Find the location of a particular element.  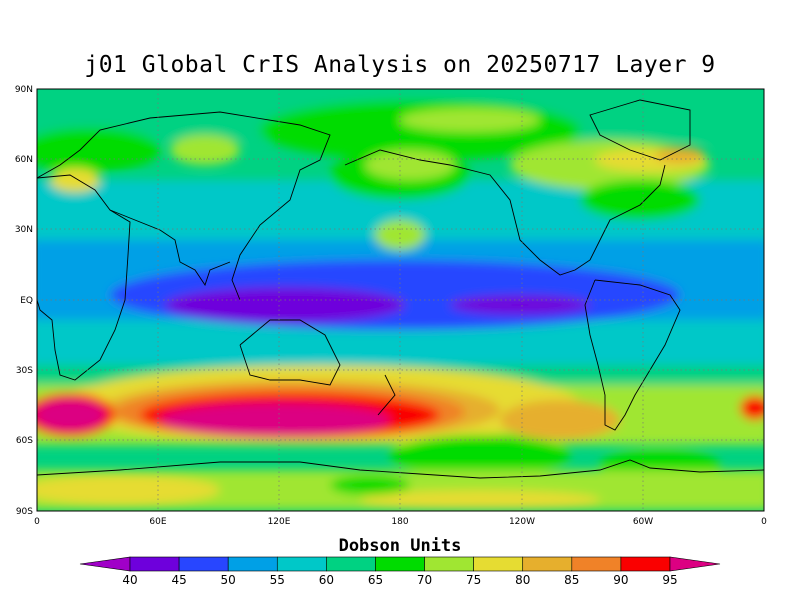

field-greenland-orange is located at coordinates (680, 155).